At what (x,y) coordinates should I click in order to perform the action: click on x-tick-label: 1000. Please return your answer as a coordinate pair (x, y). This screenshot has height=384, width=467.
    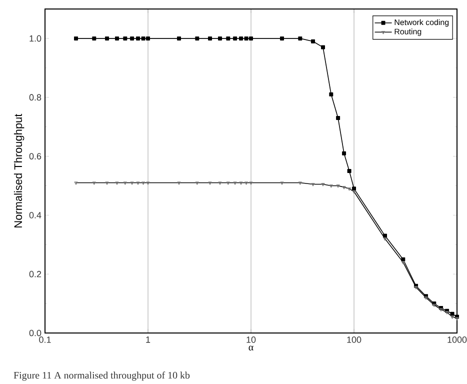
    Looking at the image, I should click on (457, 339).